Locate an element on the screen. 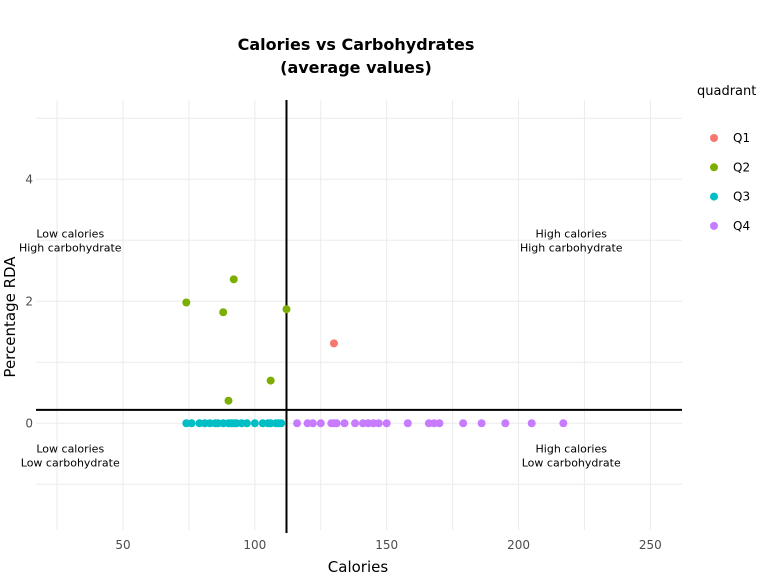  y-tick-label: 2 is located at coordinates (29, 301).